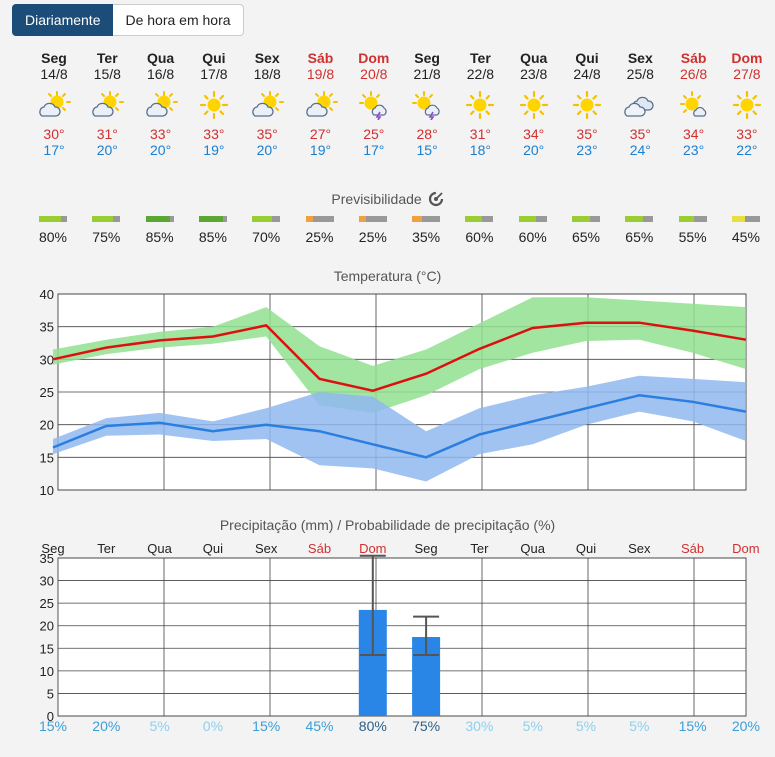 This screenshot has height=757, width=775. I want to click on precipitation-probability: 0%, so click(213, 726).